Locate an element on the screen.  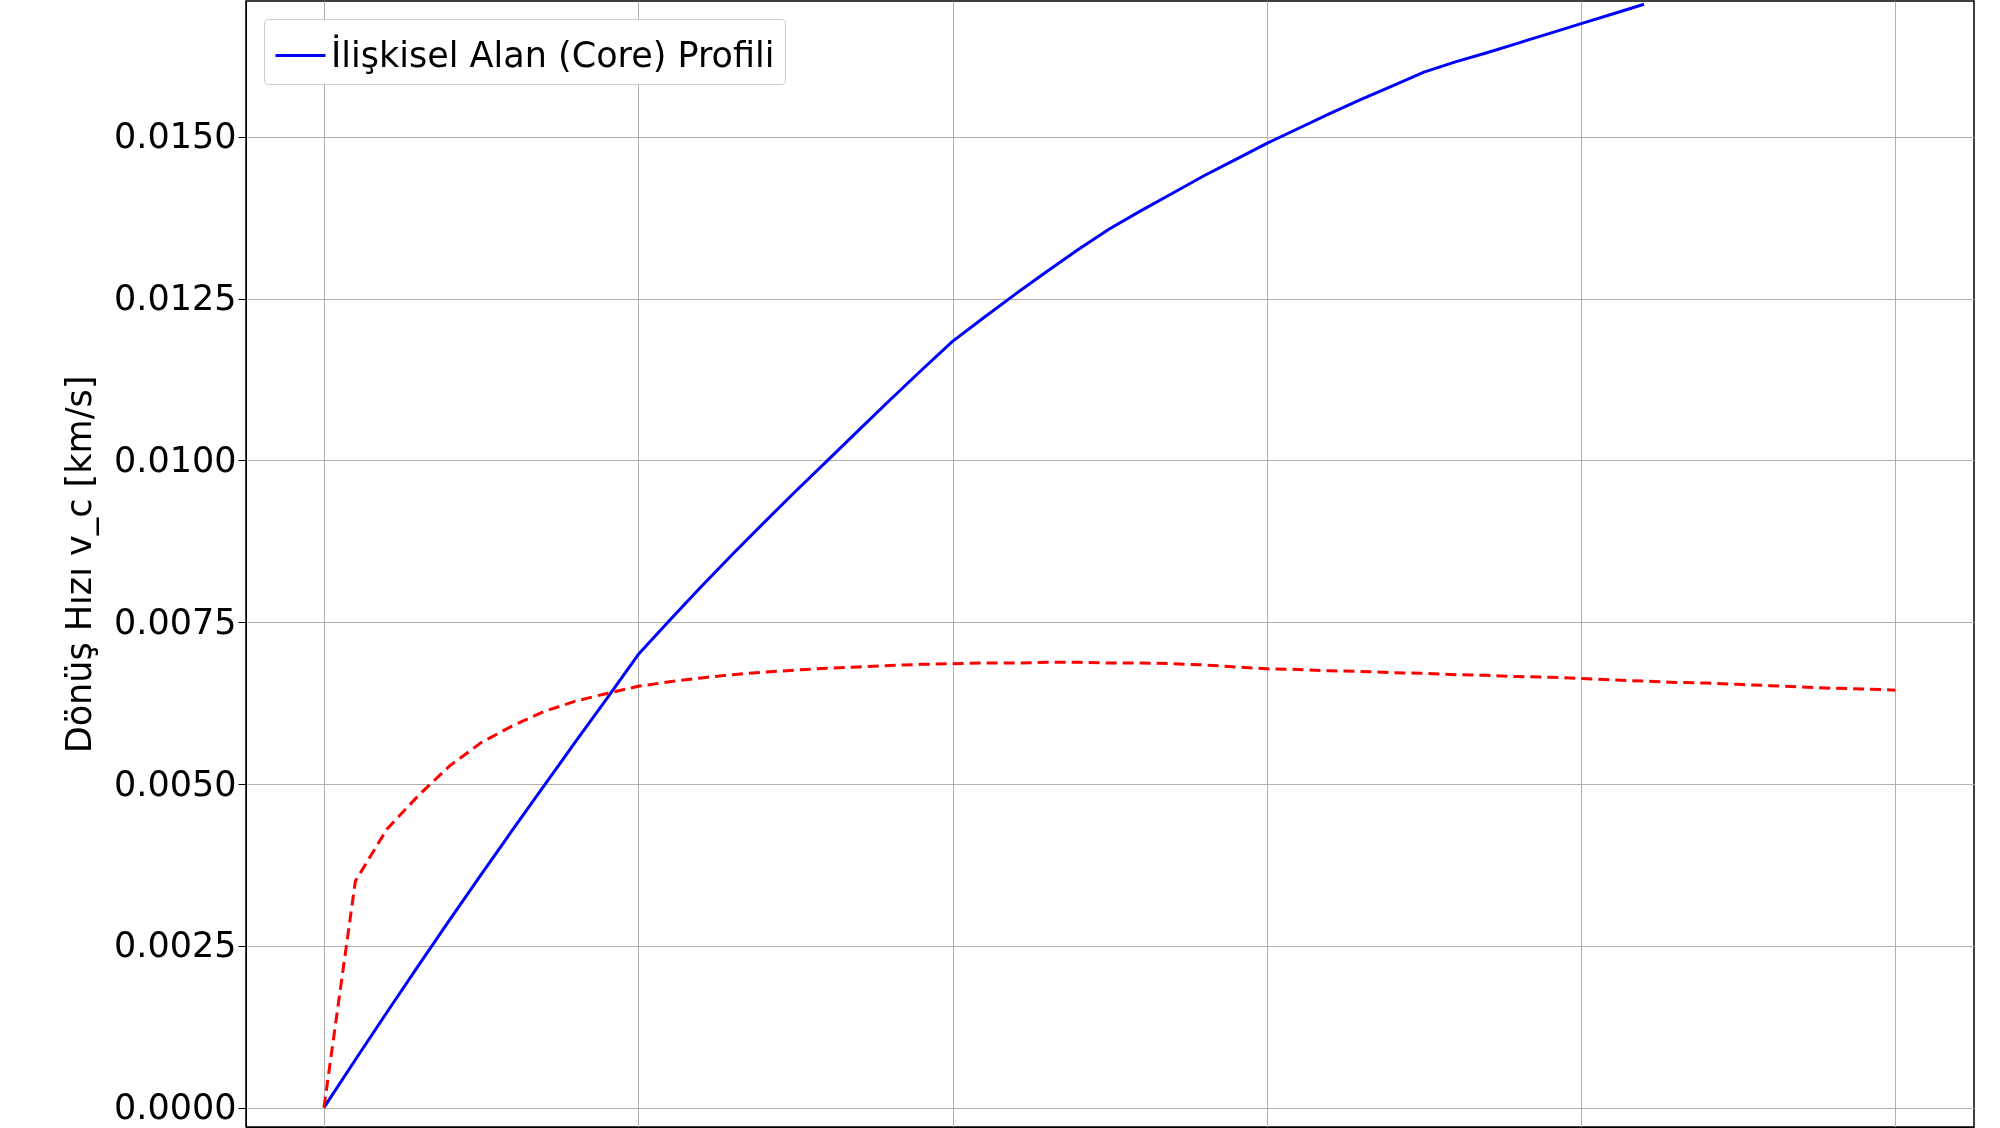
y-tick-label: 0.0075 is located at coordinates (175, 621).